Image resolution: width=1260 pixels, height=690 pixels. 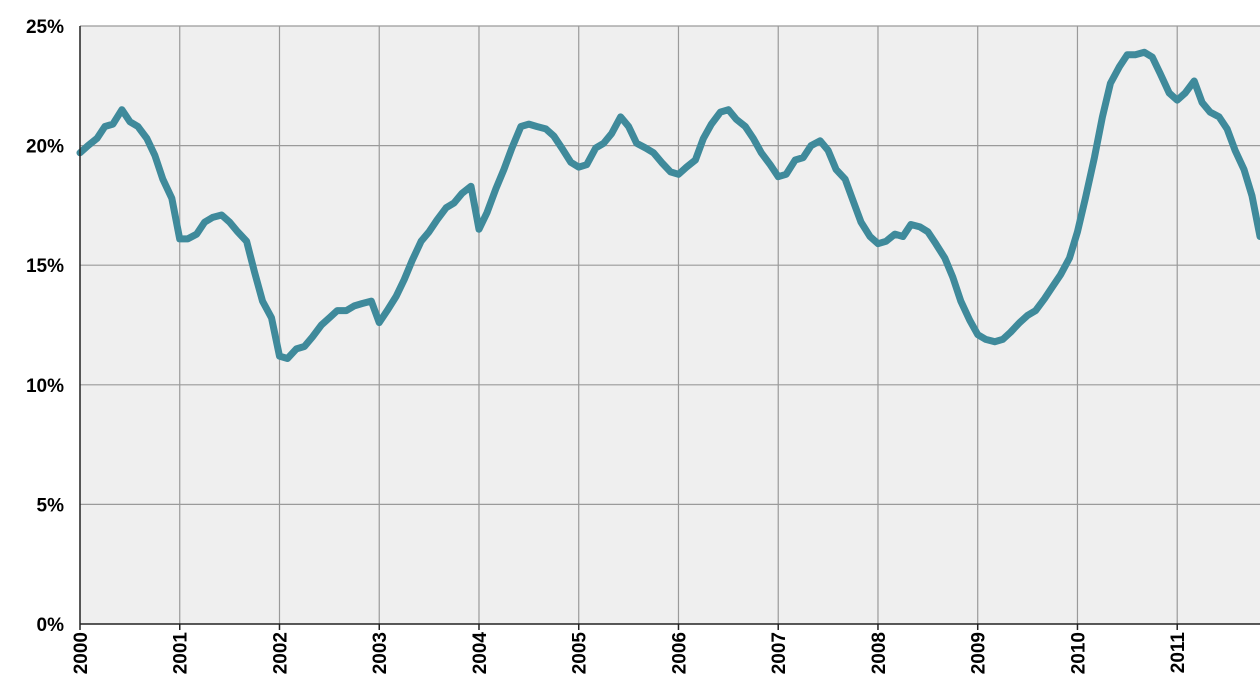 What do you see at coordinates (45, 386) in the screenshot?
I see `y-tick-label: 10%` at bounding box center [45, 386].